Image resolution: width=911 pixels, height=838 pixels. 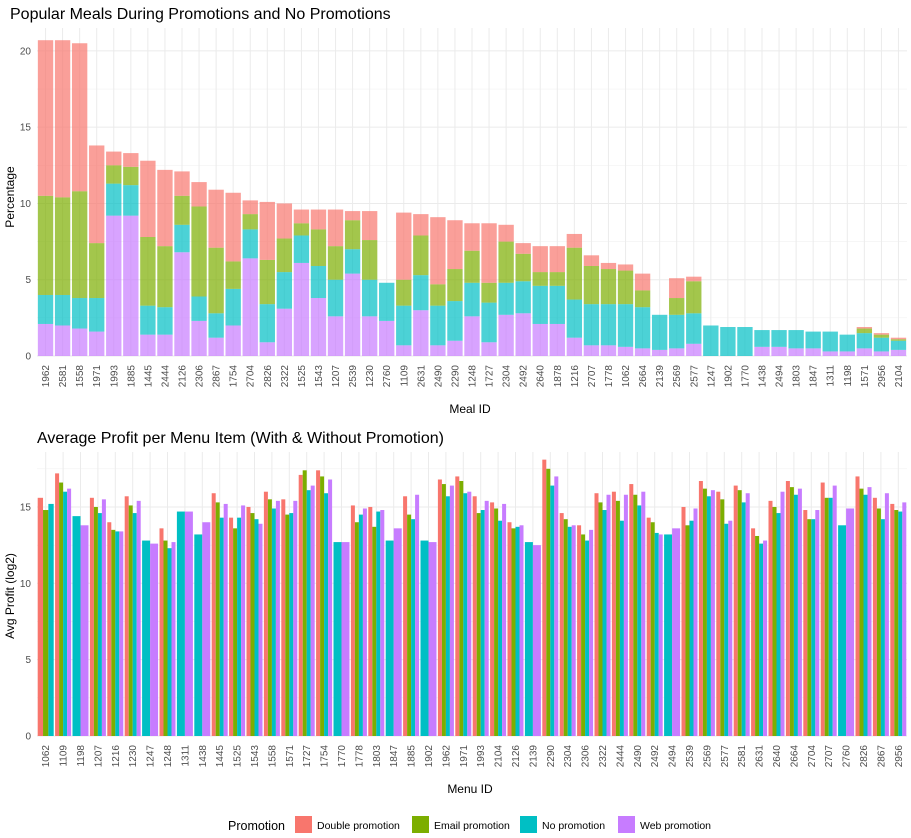 What do you see at coordinates (562, 824) in the screenshot?
I see `legend-item-no-promotion: No promotion` at bounding box center [562, 824].